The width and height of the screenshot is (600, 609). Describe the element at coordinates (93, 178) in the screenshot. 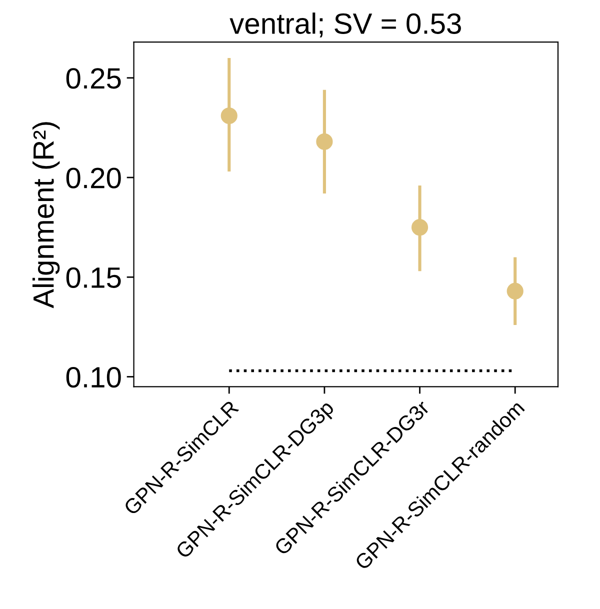

I see `y-tick-label: 0.20` at that location.